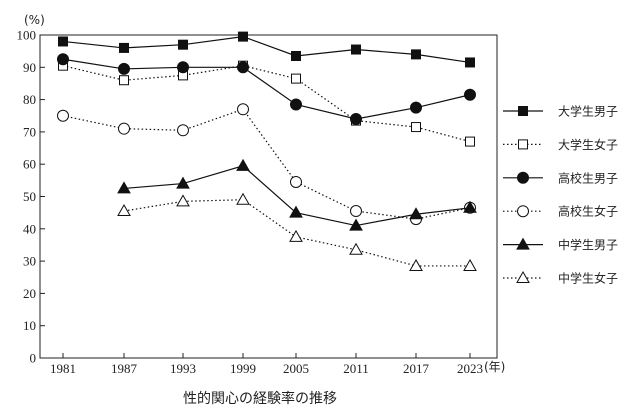 Image resolution: width=640 pixels, height=413 pixels. What do you see at coordinates (494, 367) in the screenshot?
I see `x-axis-unit-label: (年)` at bounding box center [494, 367].